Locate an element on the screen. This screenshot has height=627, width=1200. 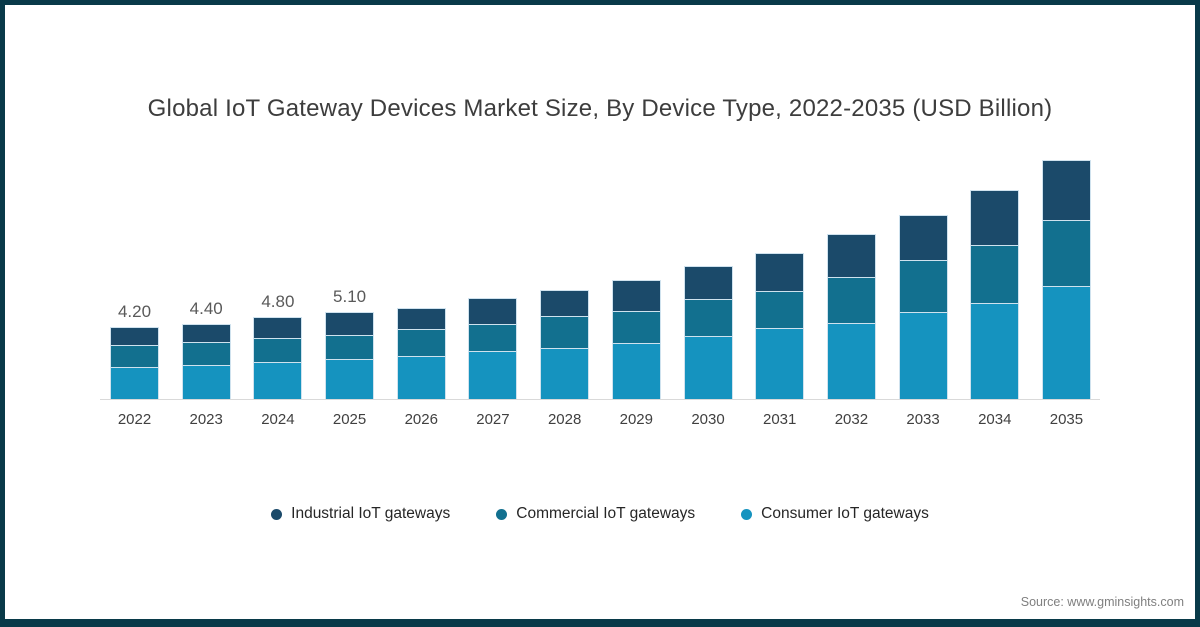
legend-item: Commercial IoT gateways is located at coordinates (595, 514).